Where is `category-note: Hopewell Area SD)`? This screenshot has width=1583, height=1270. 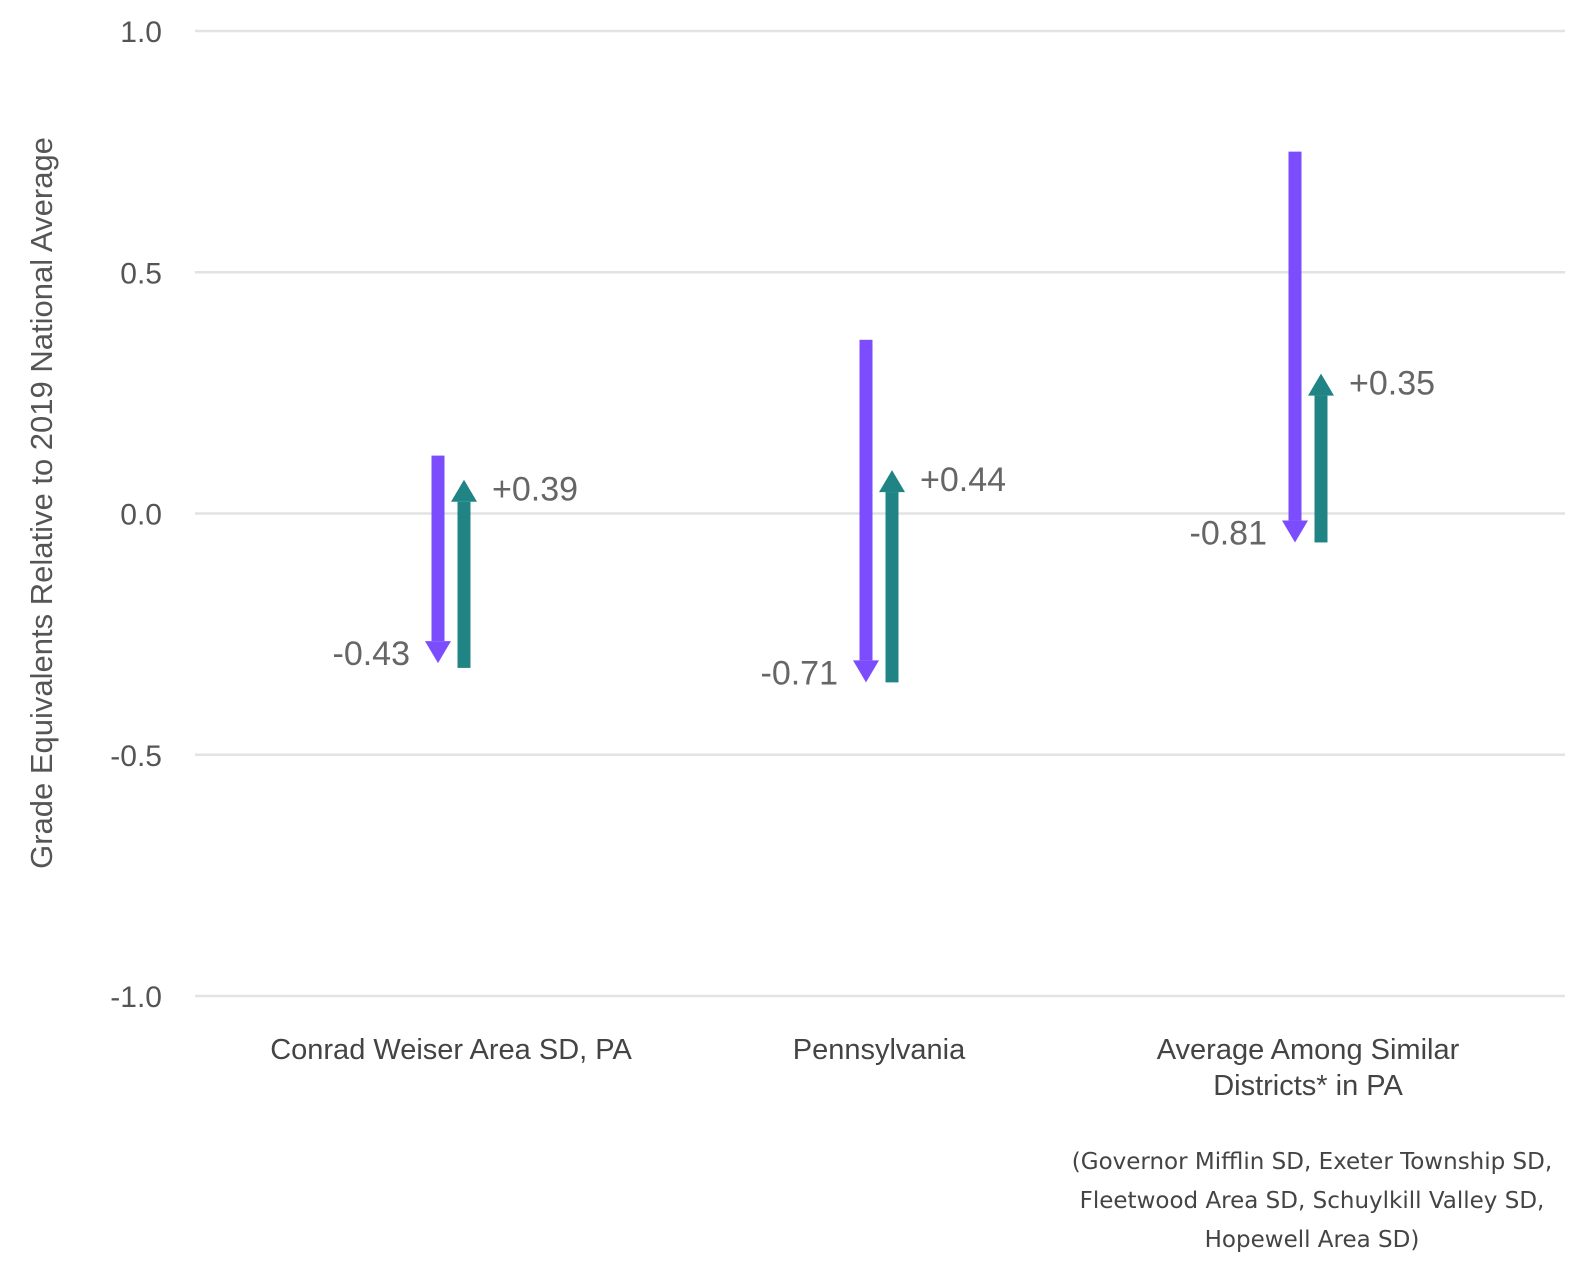 category-note: Hopewell Area SD) is located at coordinates (1312, 1240).